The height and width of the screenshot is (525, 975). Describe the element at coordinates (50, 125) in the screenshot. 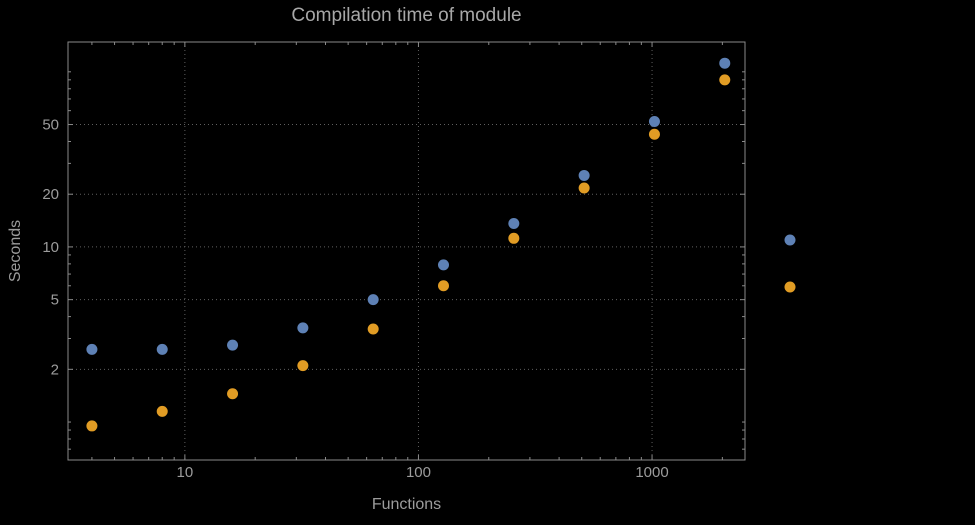

I see `y-tick-label: 50` at that location.